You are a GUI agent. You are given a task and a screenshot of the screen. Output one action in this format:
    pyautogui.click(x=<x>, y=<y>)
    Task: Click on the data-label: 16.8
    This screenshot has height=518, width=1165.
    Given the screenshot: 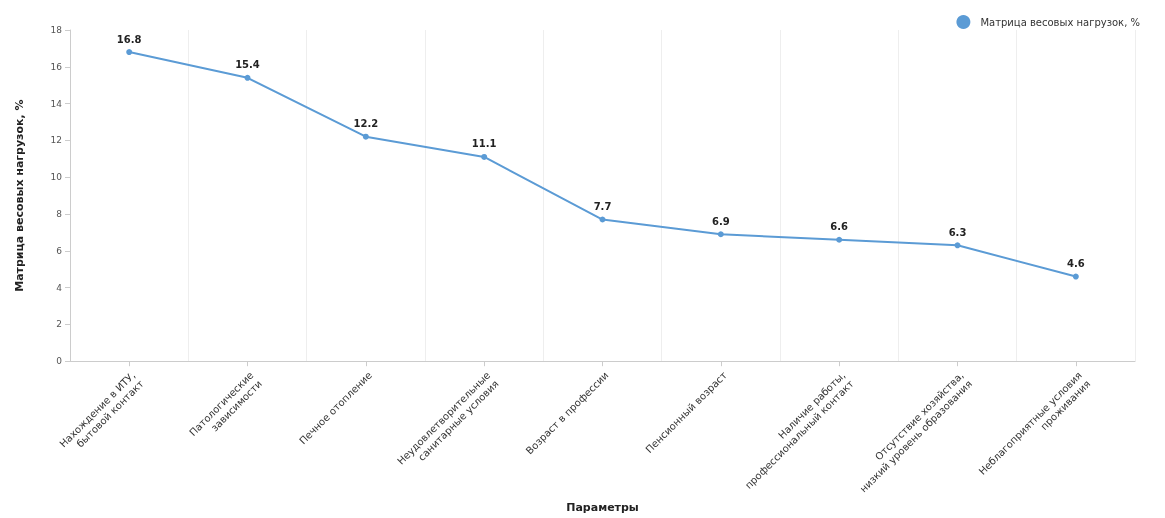 What is the action you would take?
    pyautogui.click(x=129, y=39)
    